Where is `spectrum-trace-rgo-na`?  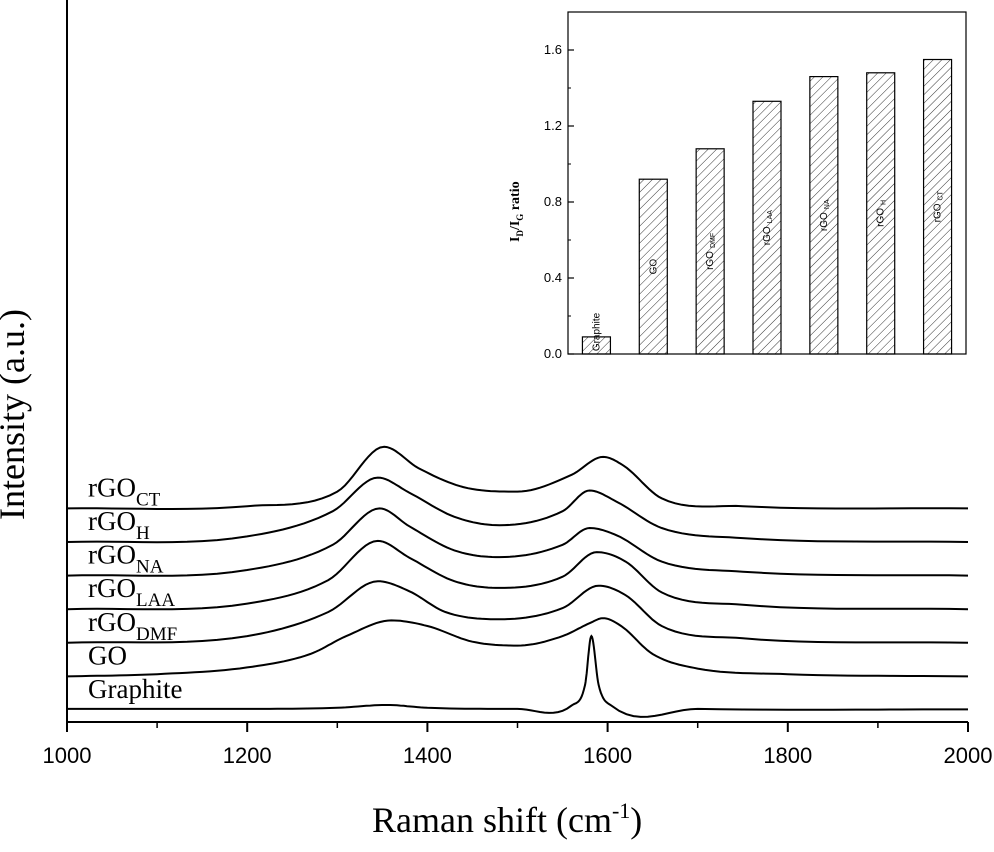 spectrum-trace-rgo-na is located at coordinates (517, 542).